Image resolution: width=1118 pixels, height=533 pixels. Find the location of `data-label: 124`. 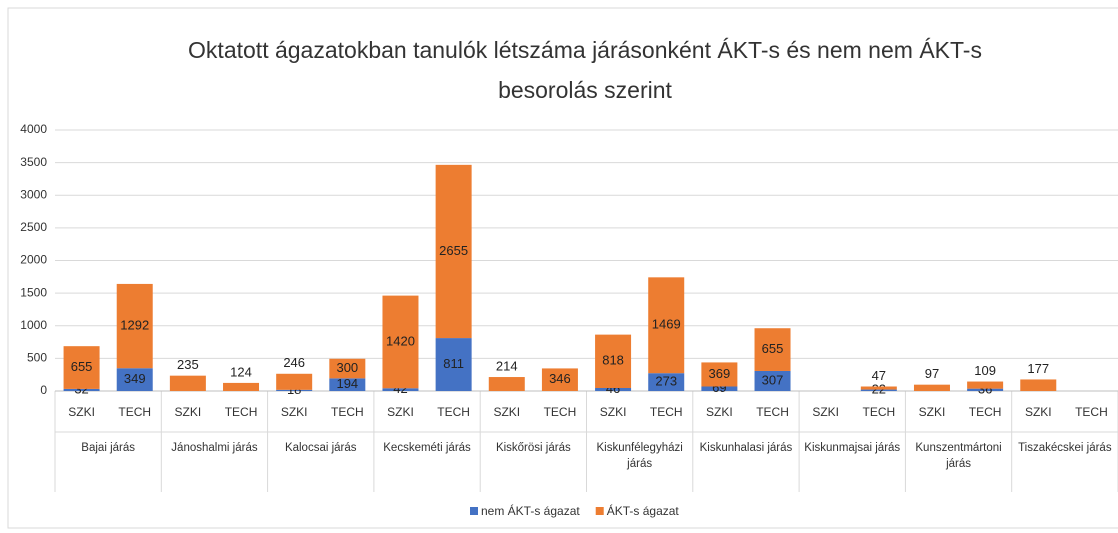

data-label: 124 is located at coordinates (241, 371).